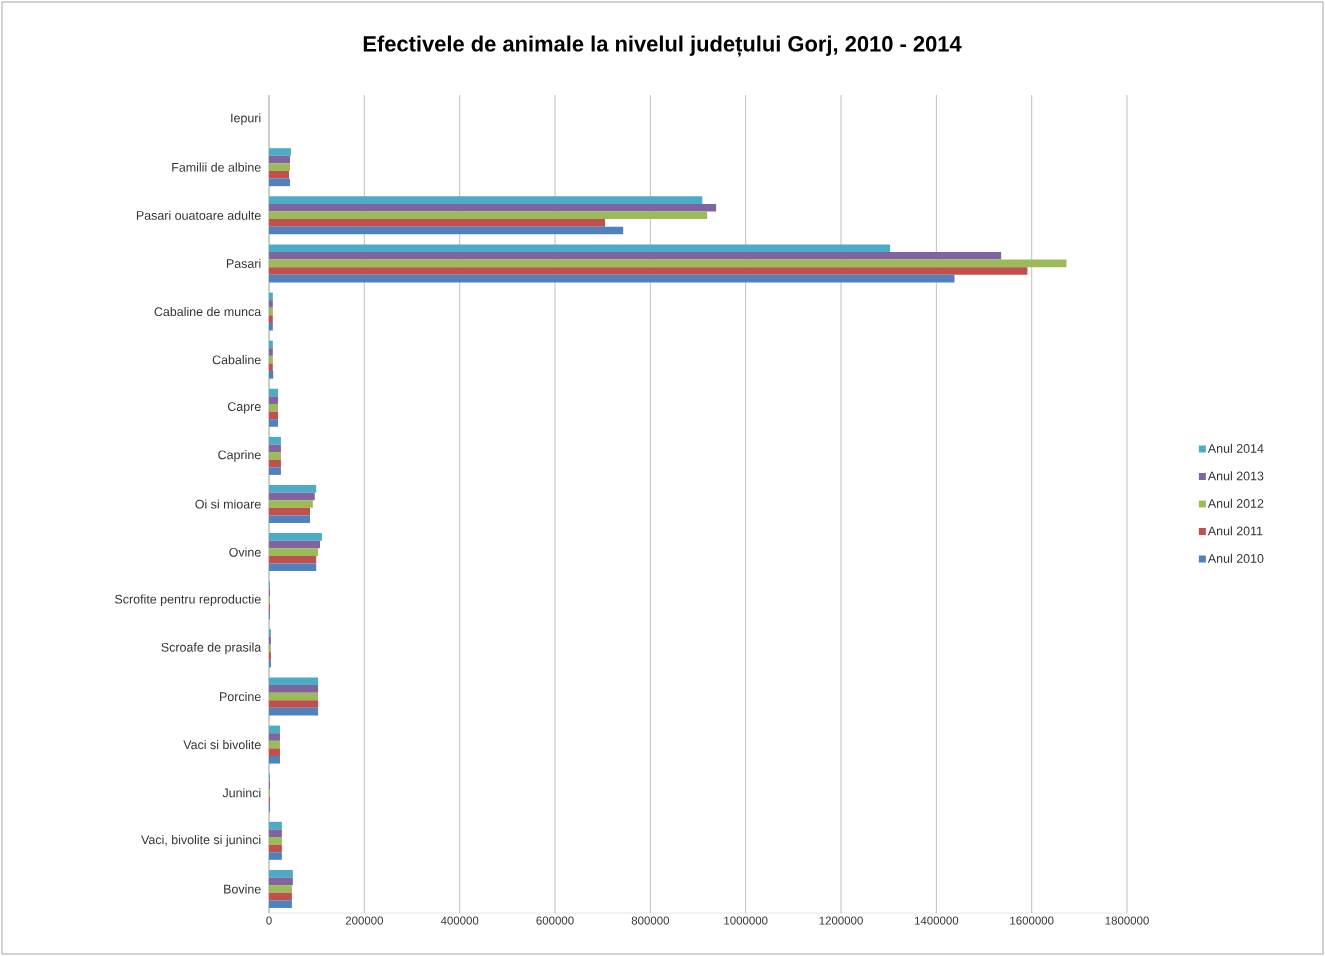 The image size is (1325, 956). What do you see at coordinates (243, 263) in the screenshot?
I see `y-tick-label: Pasari` at bounding box center [243, 263].